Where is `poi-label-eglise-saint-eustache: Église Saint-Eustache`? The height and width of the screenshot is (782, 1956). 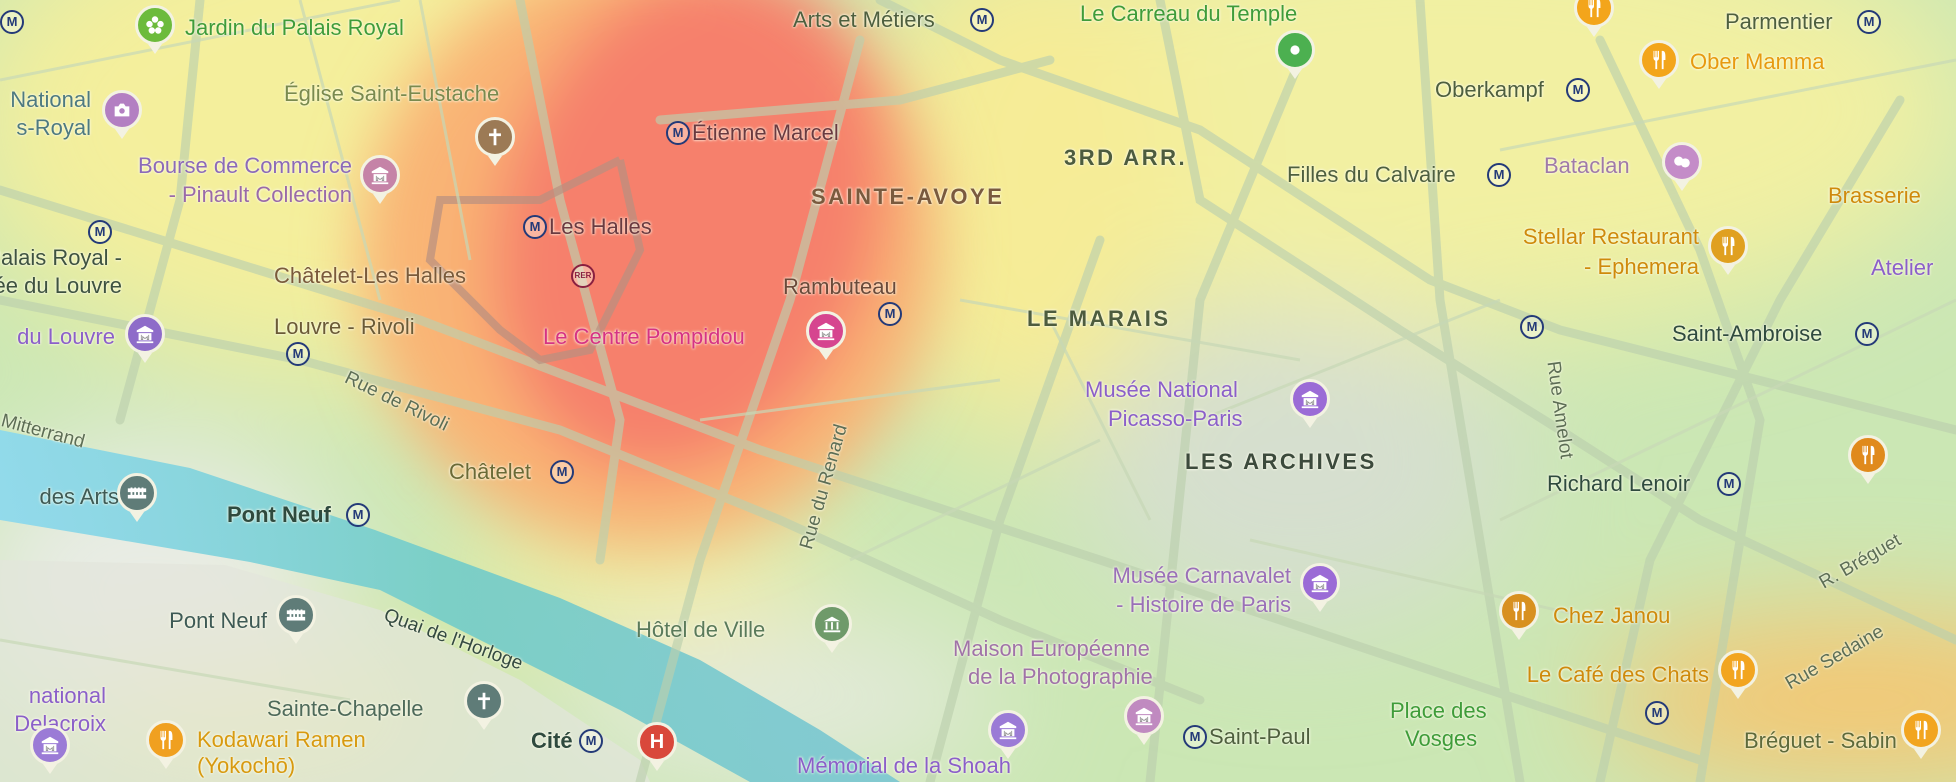 poi-label-eglise-saint-eustache: Église Saint-Eustache is located at coordinates (392, 93).